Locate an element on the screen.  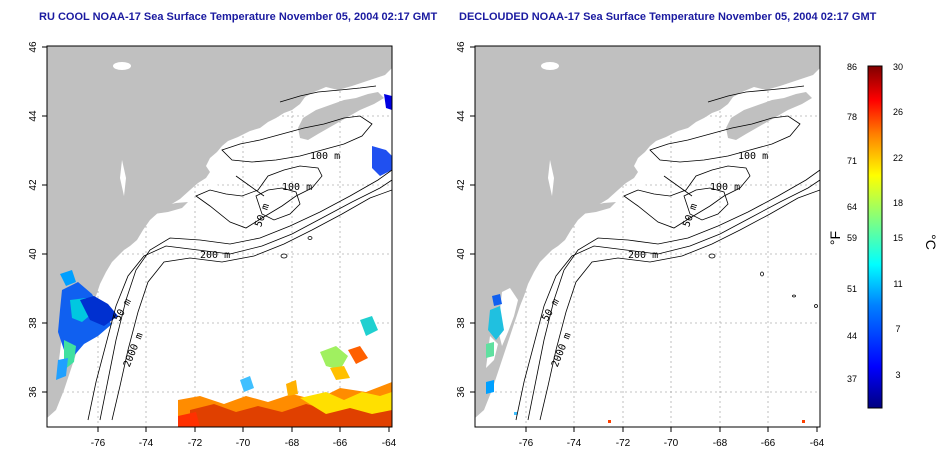
colorbar-gradient is located at coordinates (875, 237).